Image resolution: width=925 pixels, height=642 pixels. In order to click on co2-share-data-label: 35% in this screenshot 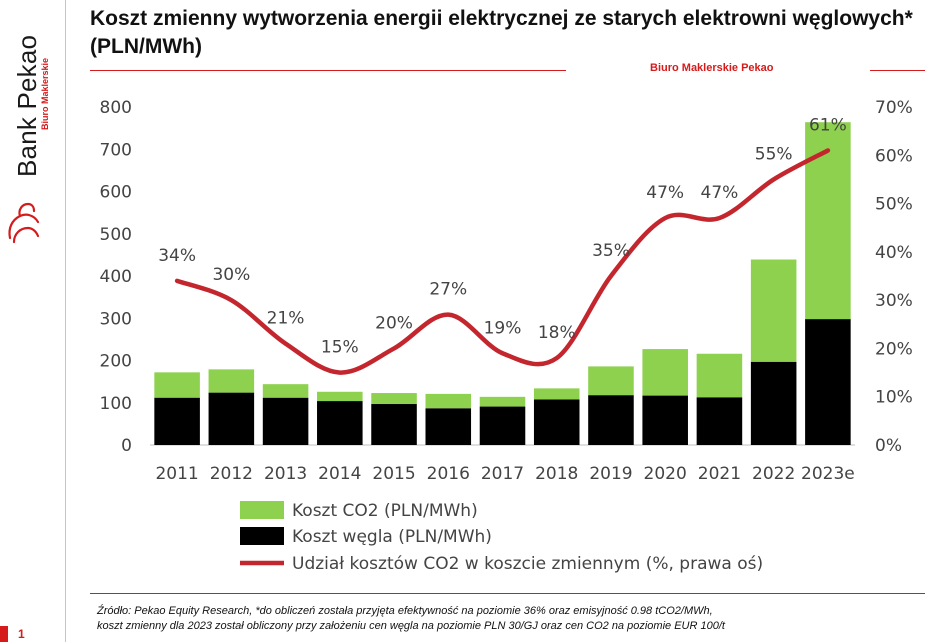, I will do `click(611, 251)`.